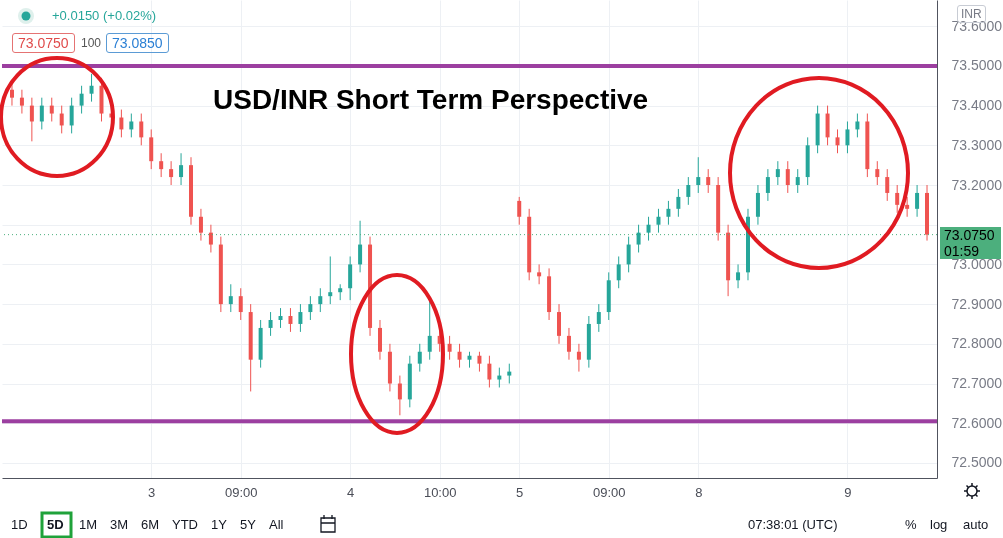  I want to click on y-tick-label: 72.9000, so click(977, 303).